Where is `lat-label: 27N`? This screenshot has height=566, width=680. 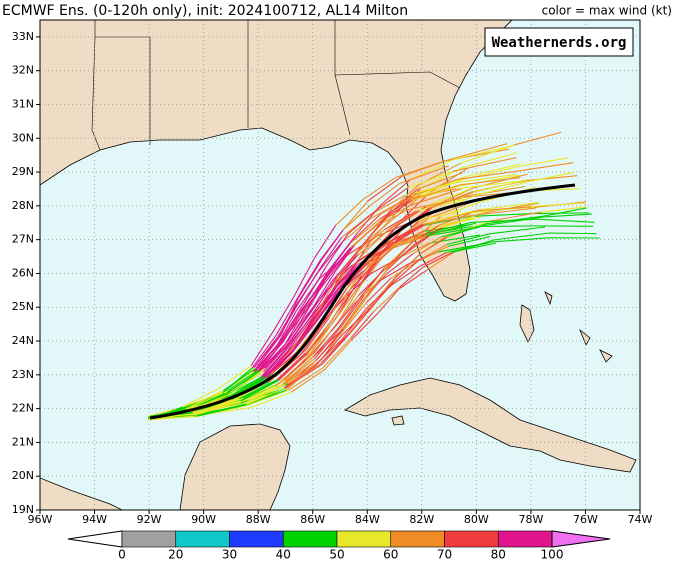 lat-label: 27N is located at coordinates (23, 239).